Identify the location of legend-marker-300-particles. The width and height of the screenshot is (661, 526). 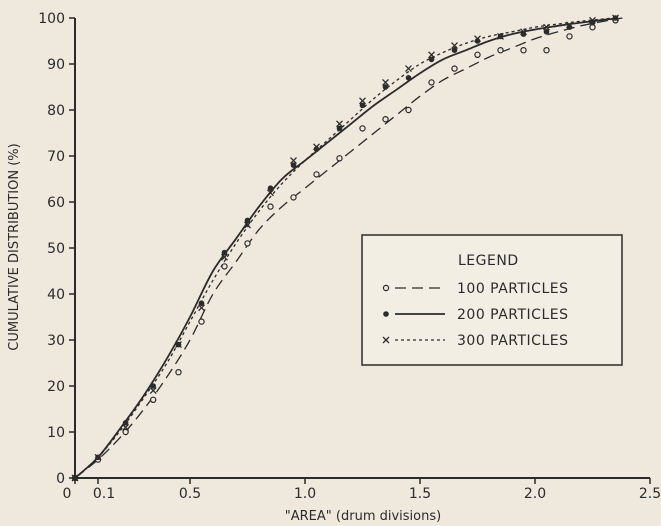
(386, 340).